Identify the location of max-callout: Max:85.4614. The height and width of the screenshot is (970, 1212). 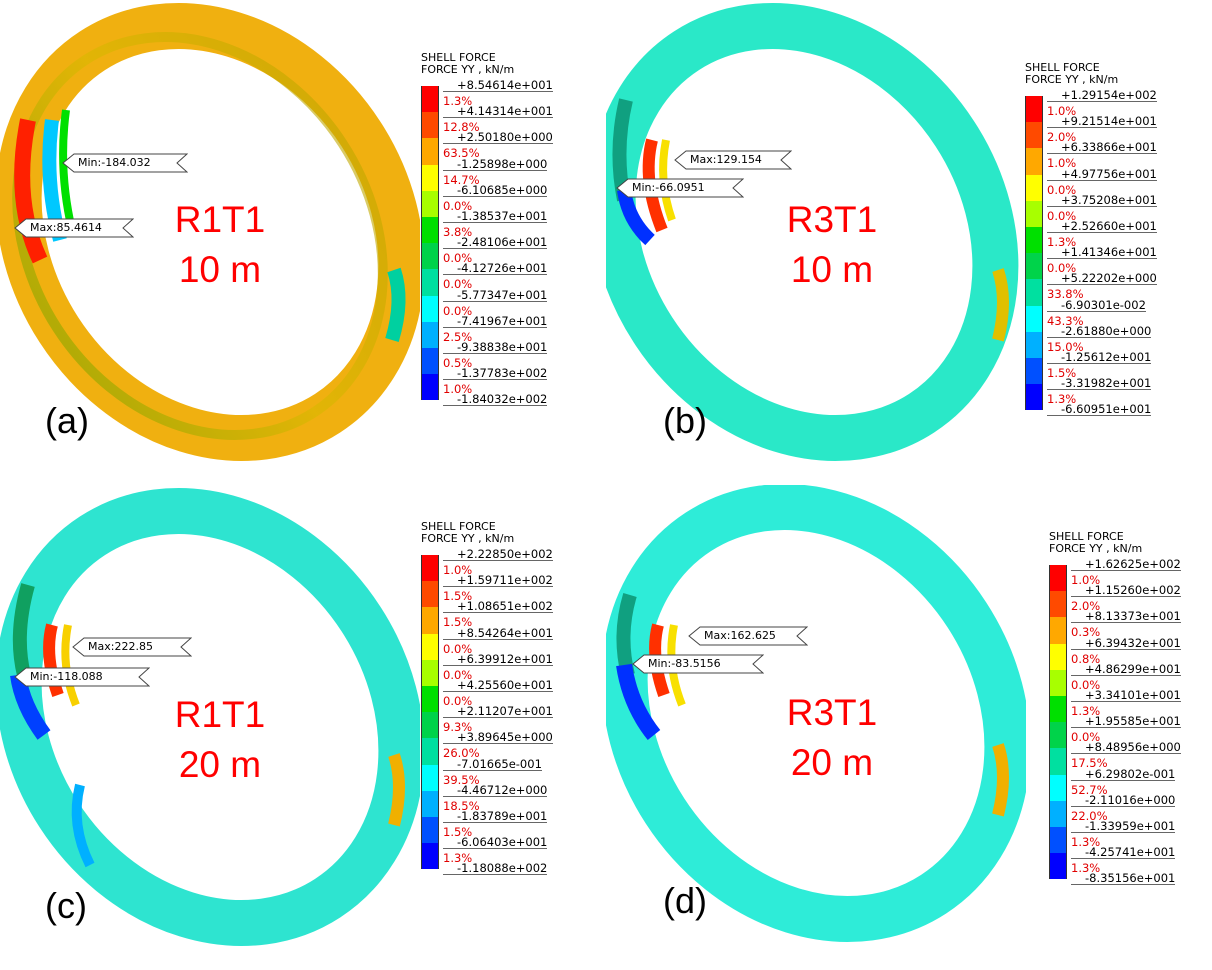
(74, 229).